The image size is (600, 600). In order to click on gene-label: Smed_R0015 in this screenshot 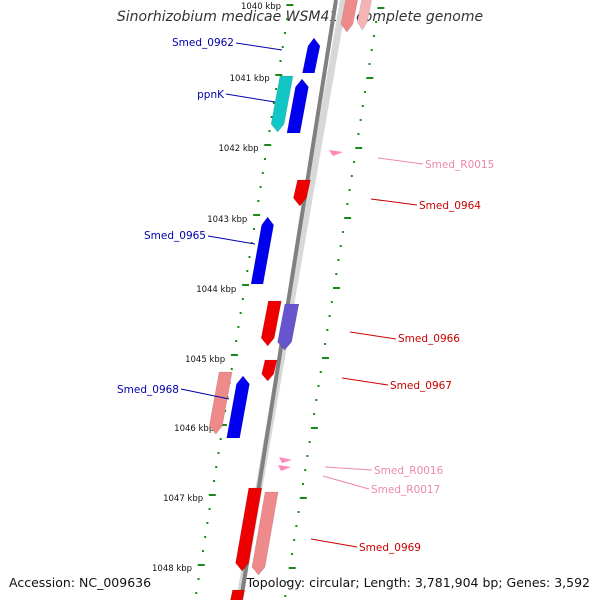, I will do `click(459, 165)`.